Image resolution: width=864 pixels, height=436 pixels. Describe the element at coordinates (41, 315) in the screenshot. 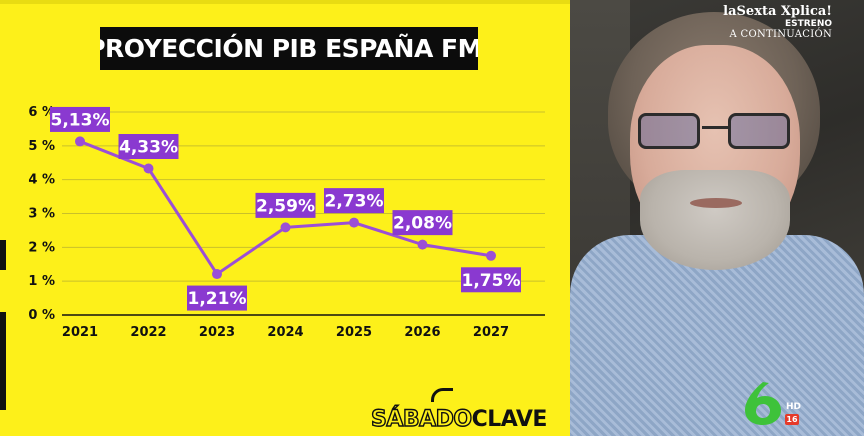

I see `y-tick-label: 0 %` at that location.